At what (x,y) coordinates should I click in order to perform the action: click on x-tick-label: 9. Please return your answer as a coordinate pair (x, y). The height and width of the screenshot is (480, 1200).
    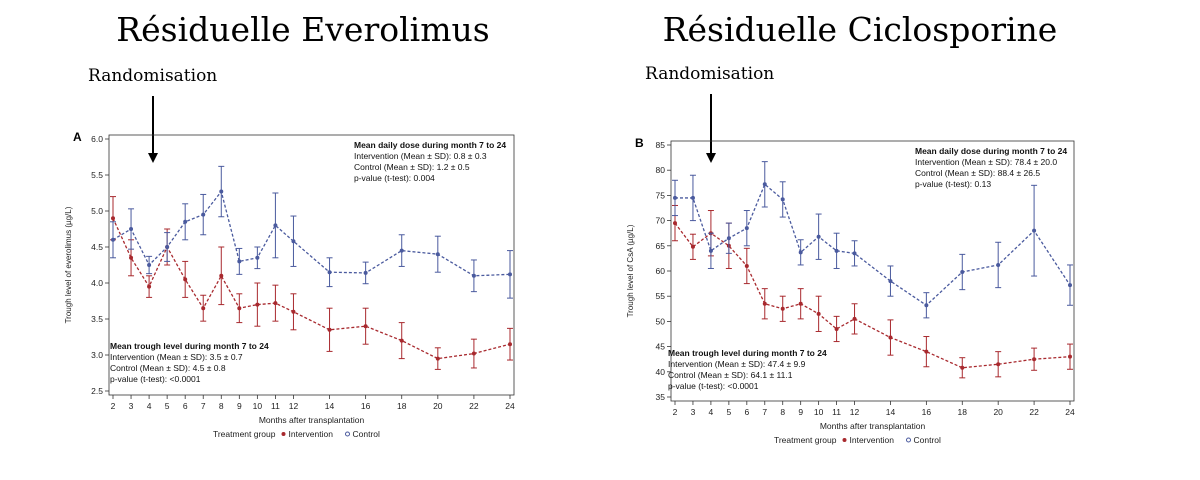
    Looking at the image, I should click on (239, 406).